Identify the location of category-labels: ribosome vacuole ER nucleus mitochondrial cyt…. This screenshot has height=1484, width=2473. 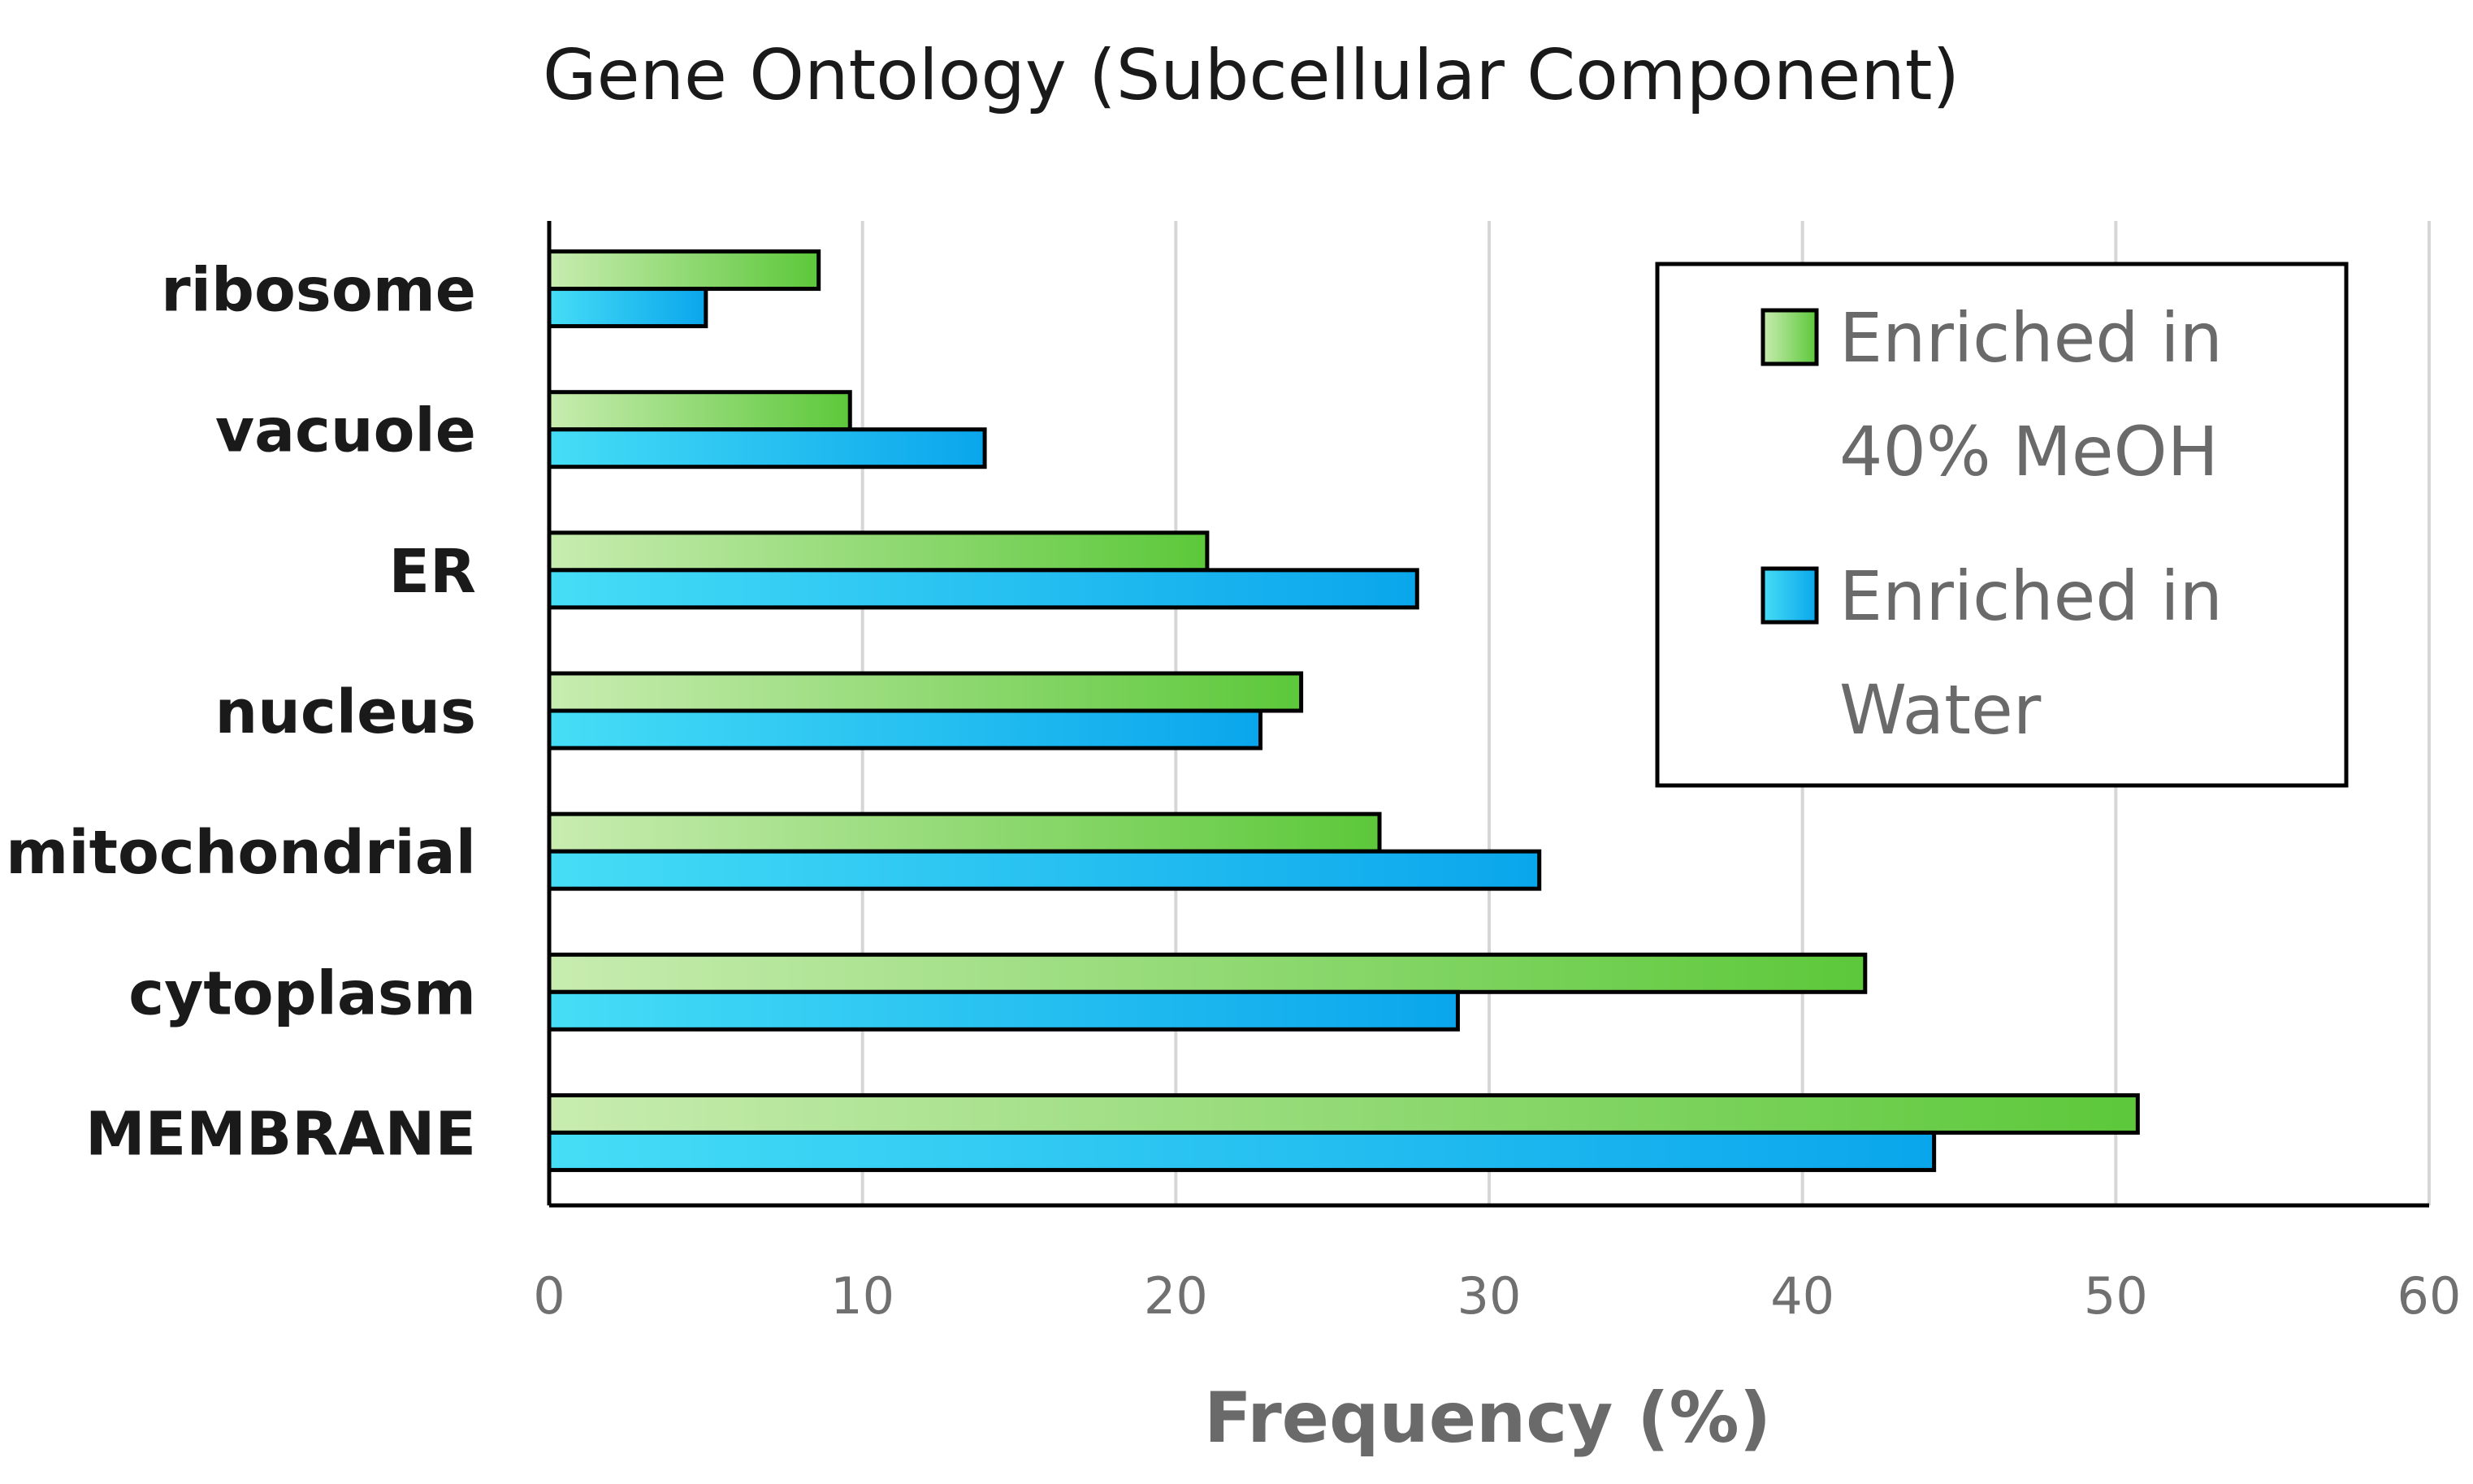
(241, 713).